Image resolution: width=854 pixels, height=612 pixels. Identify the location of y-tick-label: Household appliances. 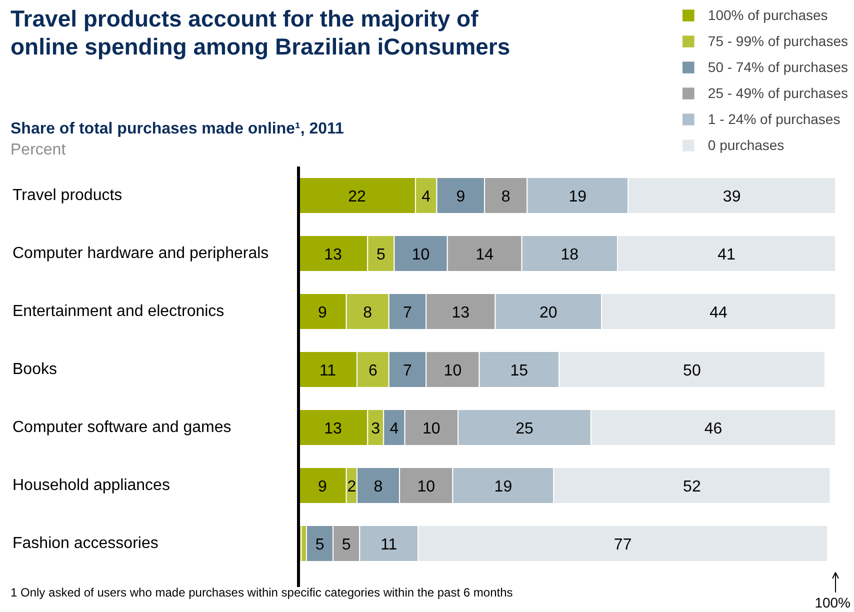
(91, 485).